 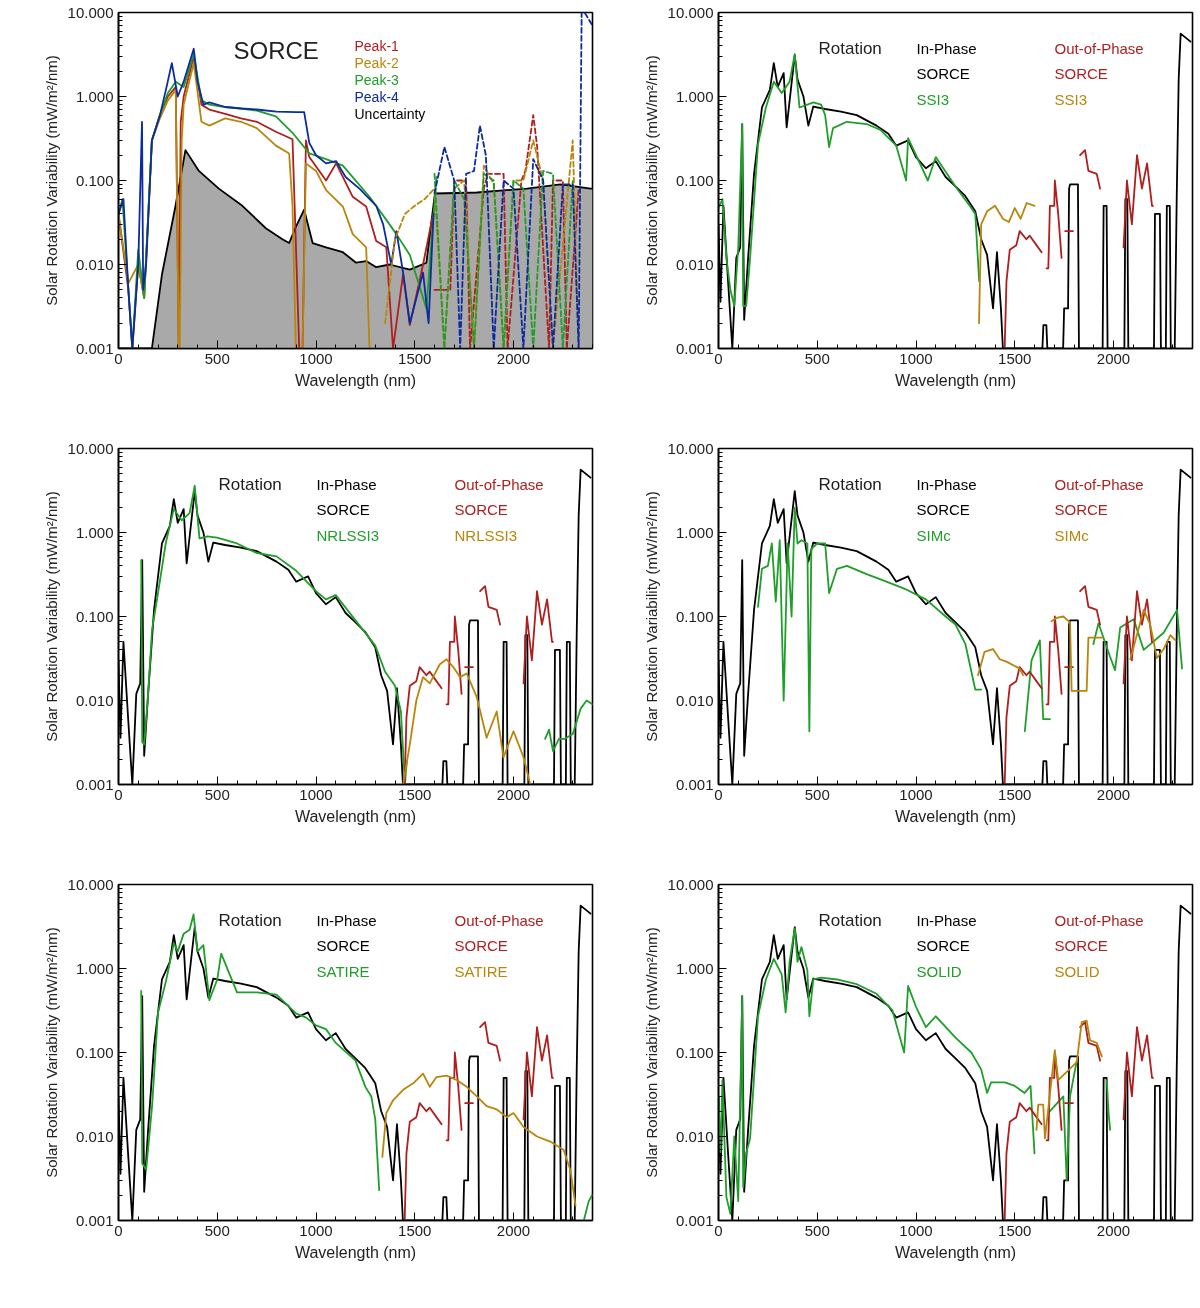 What do you see at coordinates (377, 79) in the screenshot?
I see `text: Peak-3` at bounding box center [377, 79].